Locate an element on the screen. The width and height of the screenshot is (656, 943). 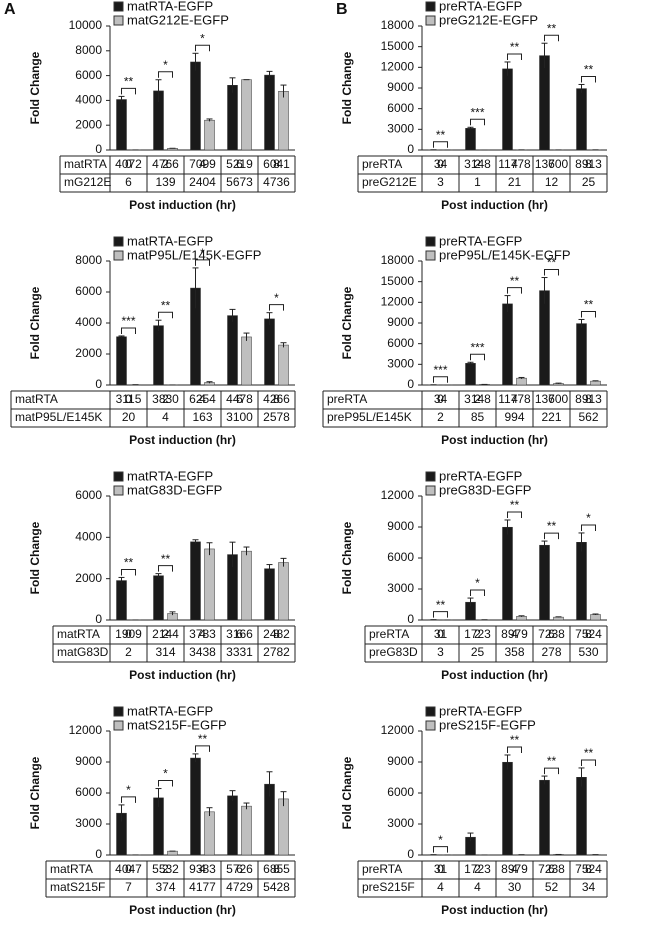
table-value: 139 is located at coordinates (165, 182).